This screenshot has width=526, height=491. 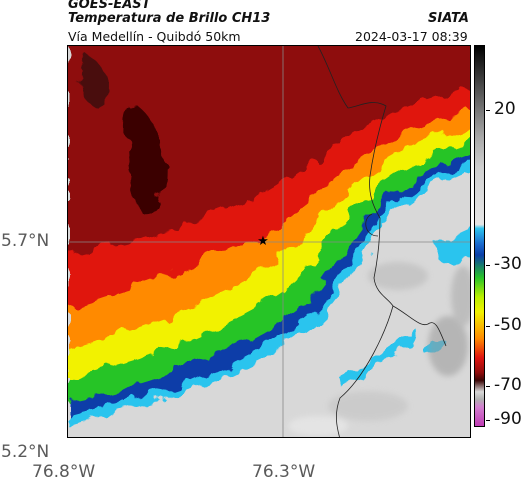 I want to click on colorbar-tick-label: -70, so click(x=508, y=385).